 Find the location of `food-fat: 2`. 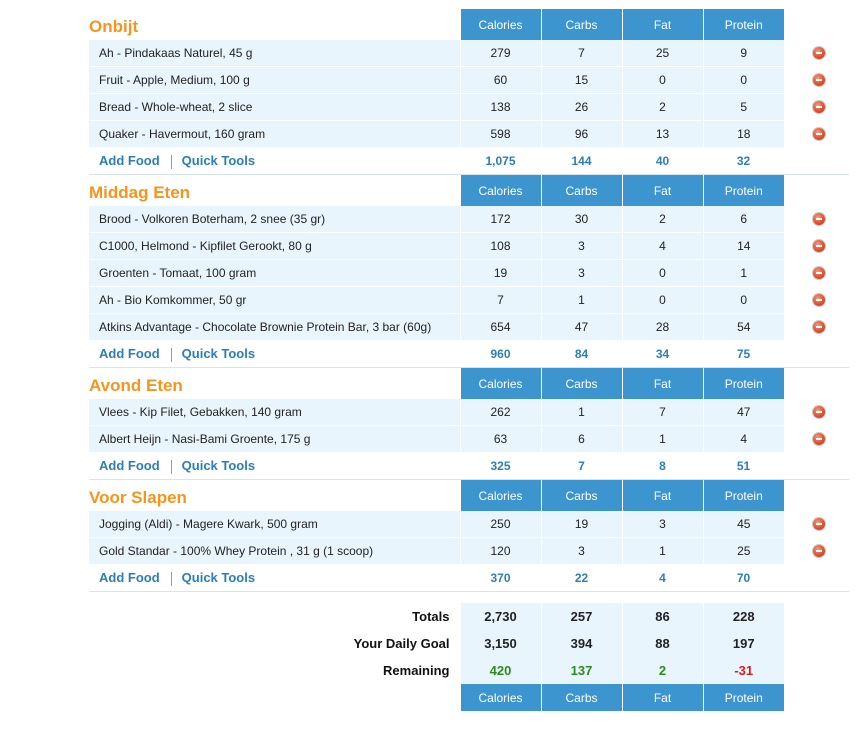

food-fat: 2 is located at coordinates (662, 107).